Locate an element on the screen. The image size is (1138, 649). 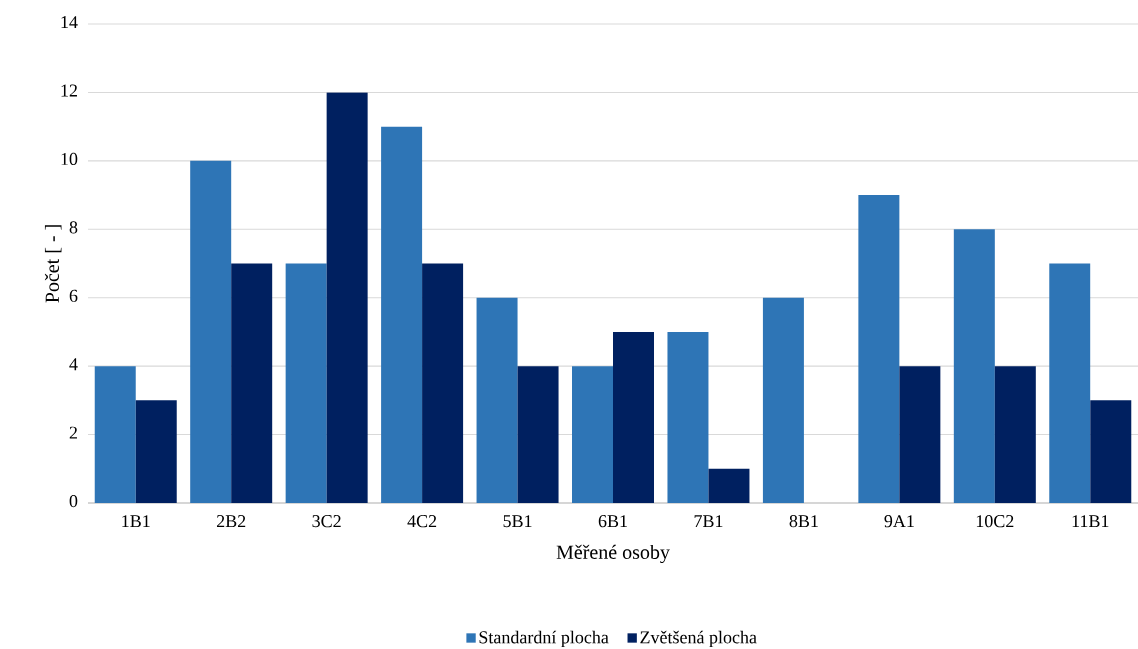
legend-label: Zvětšená plocha is located at coordinates (698, 639).